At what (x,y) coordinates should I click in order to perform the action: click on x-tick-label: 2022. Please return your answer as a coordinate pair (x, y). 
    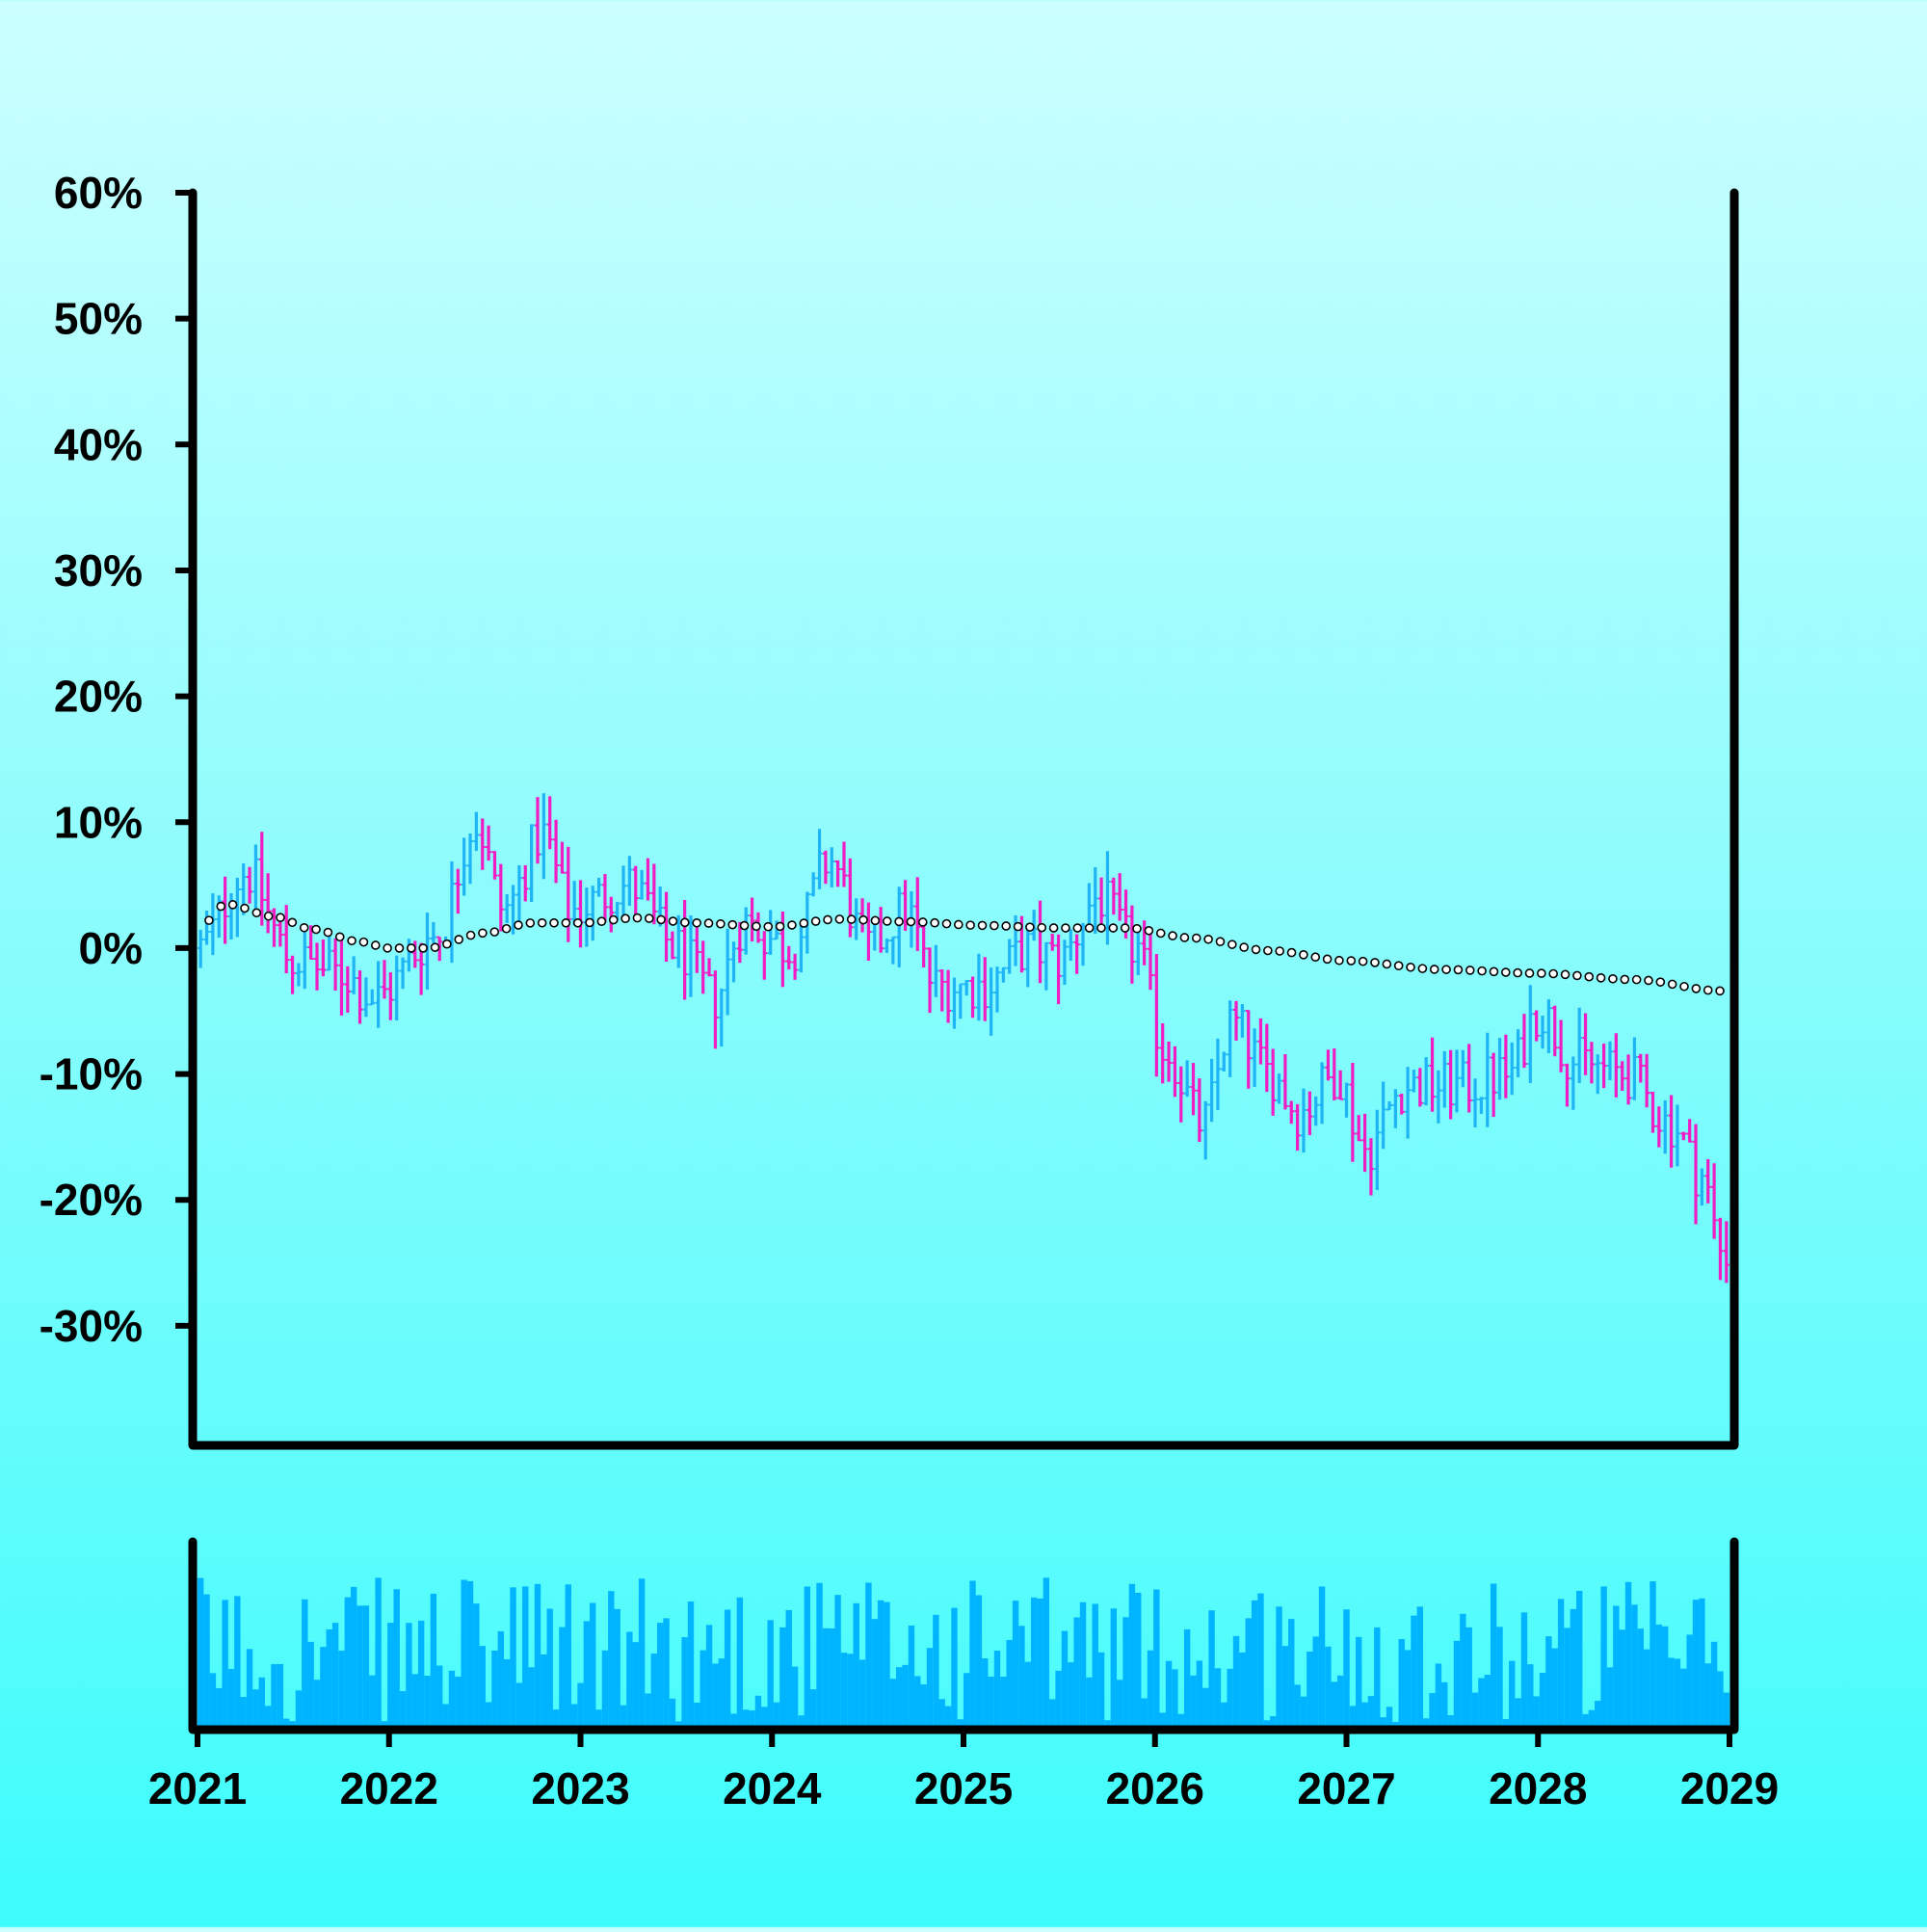
    Looking at the image, I should click on (389, 1788).